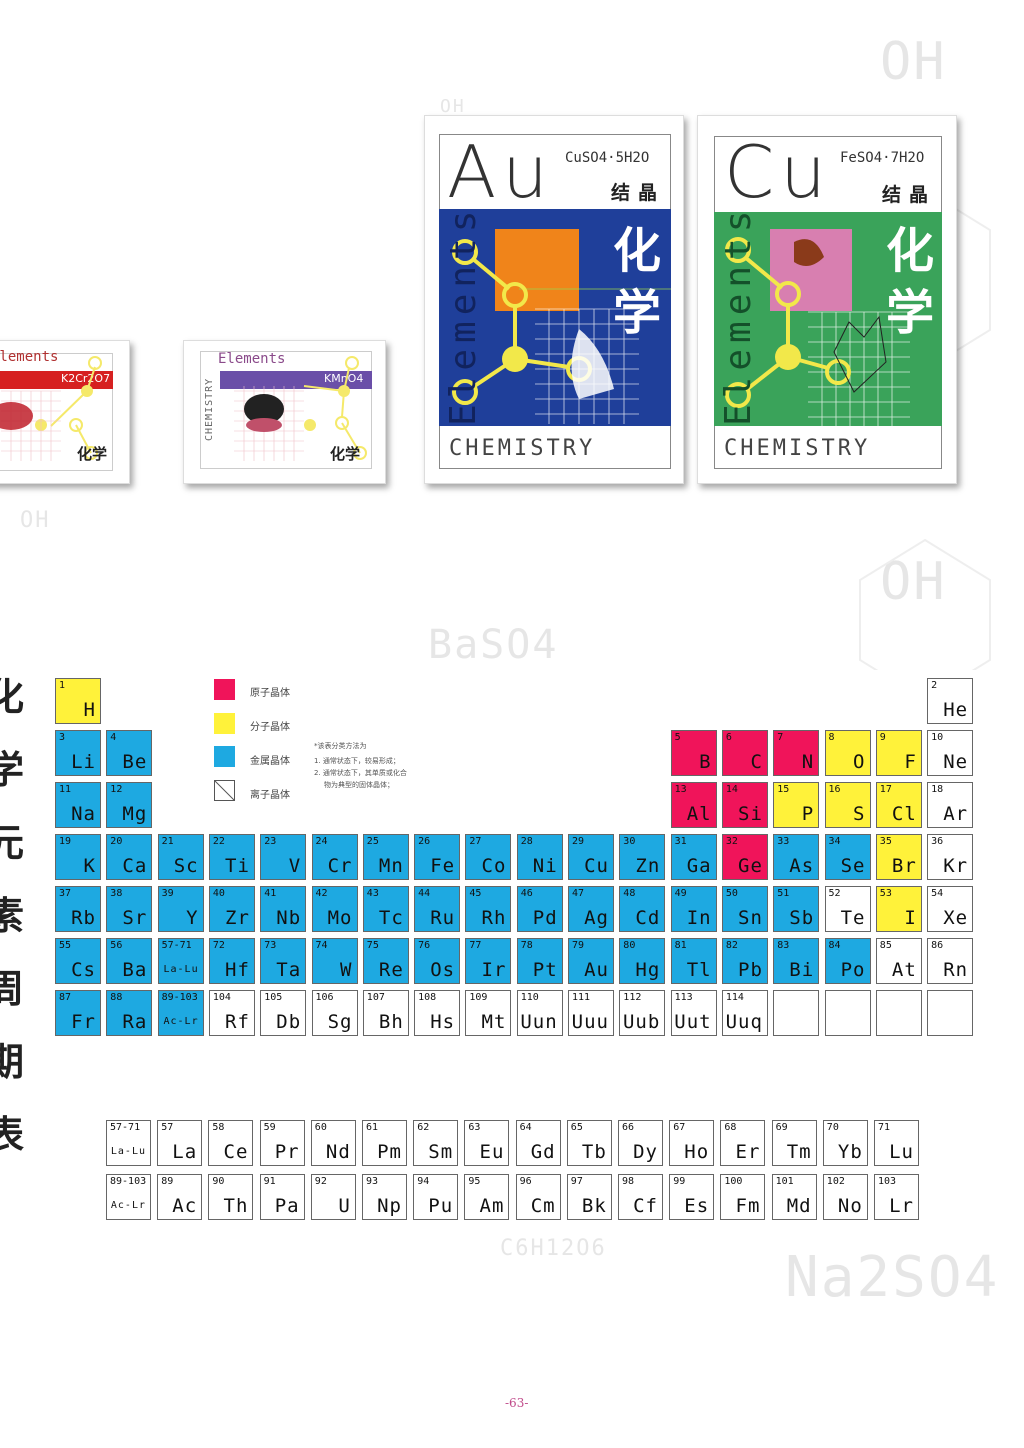 This screenshot has height=1448, width=1024. I want to click on element-symbol: F, so click(910, 762).